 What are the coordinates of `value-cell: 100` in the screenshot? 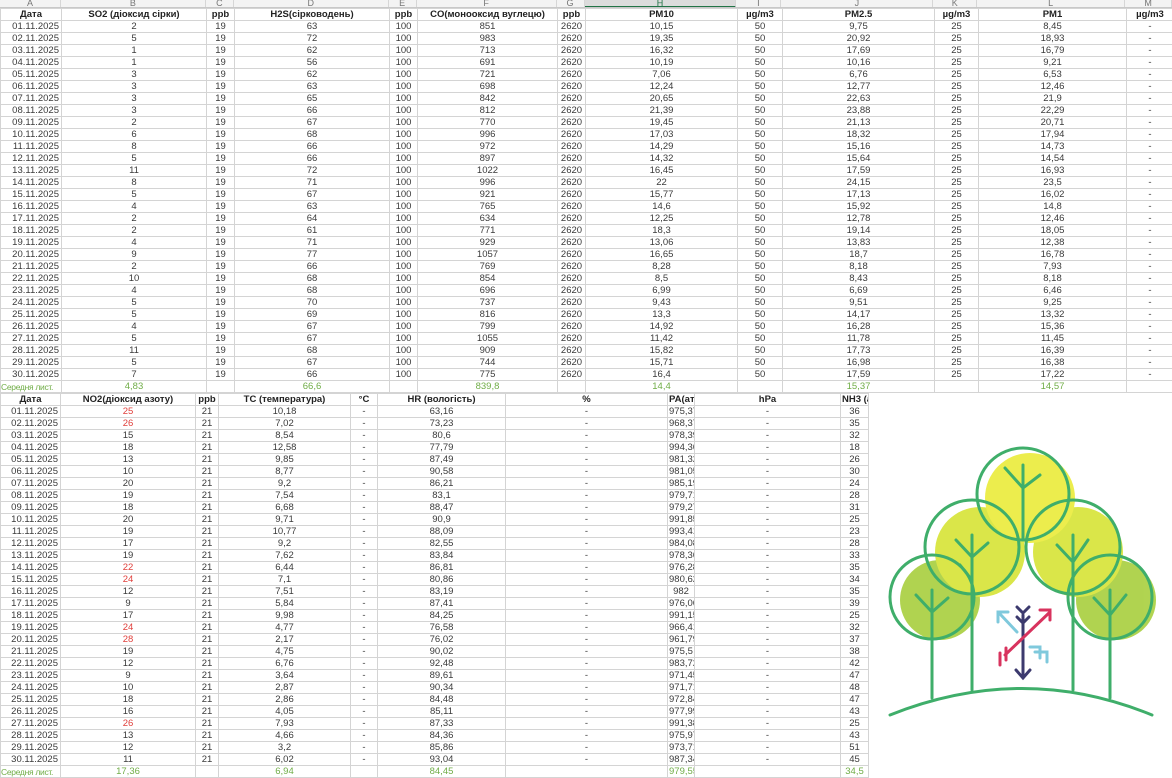 It's located at (403, 374).